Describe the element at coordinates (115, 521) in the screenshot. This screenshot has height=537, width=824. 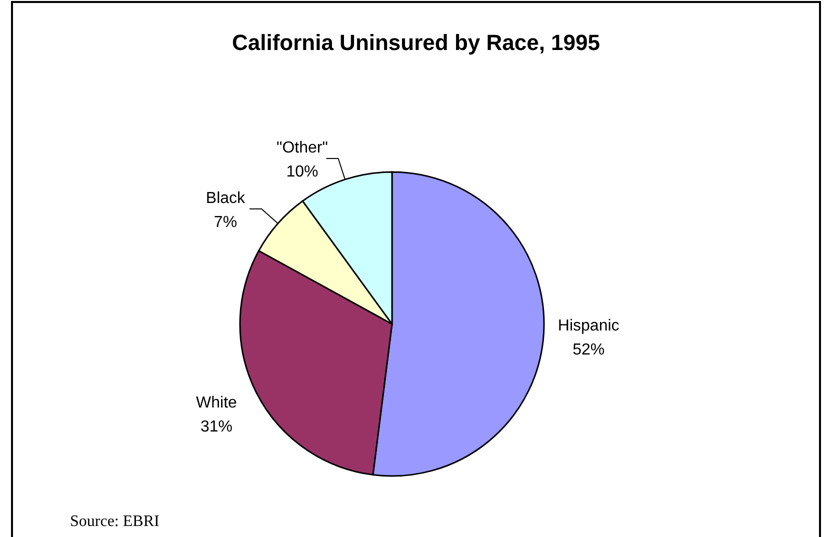
I see `source-note: Source: EBRI` at that location.